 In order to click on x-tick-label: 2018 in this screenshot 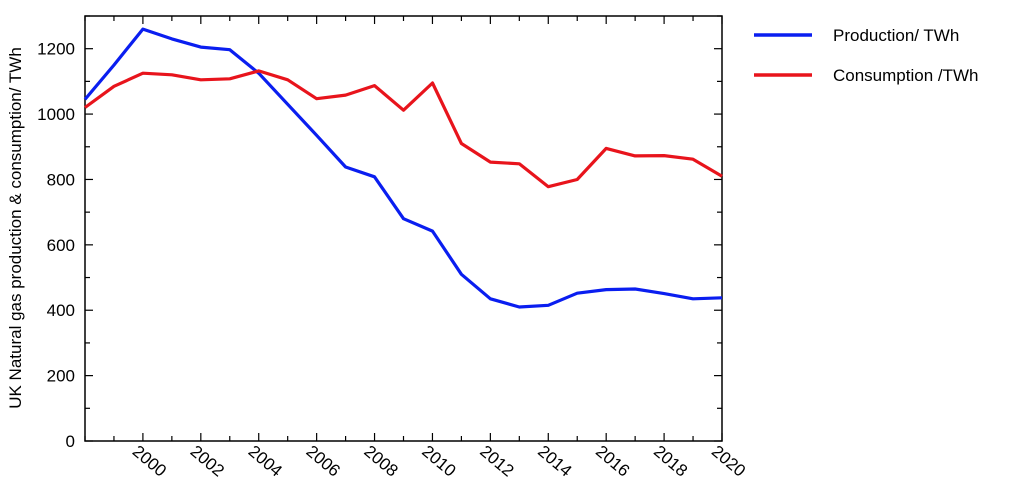, I will do `click(670, 461)`.